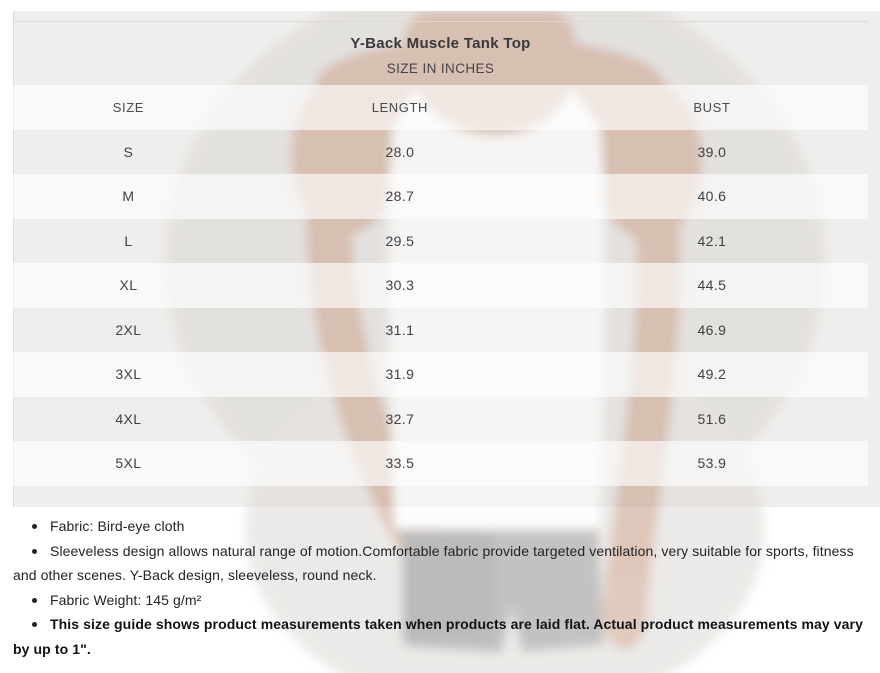  Describe the element at coordinates (440, 374) in the screenshot. I see `table-row: 3XL 31.9 49.2` at that location.